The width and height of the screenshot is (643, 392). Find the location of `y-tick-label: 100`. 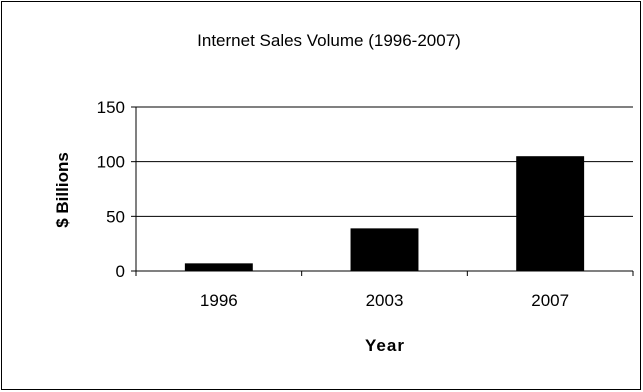

y-tick-label: 100 is located at coordinates (111, 162).